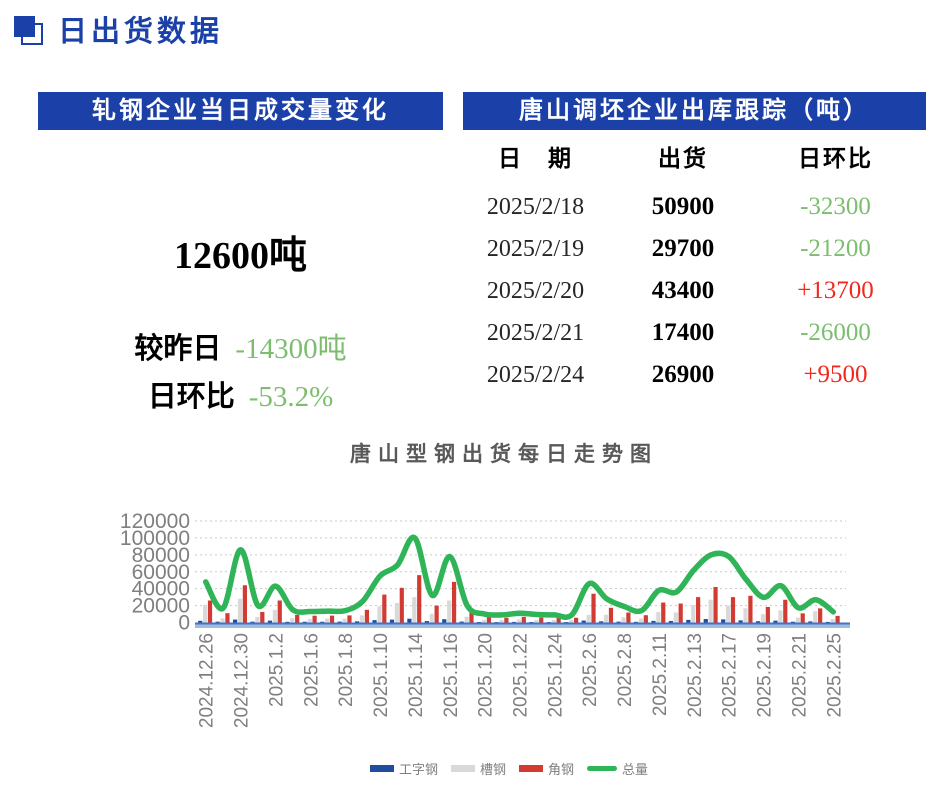 This screenshot has width=926, height=804. I want to click on bars-槽钢, so click(519, 610).